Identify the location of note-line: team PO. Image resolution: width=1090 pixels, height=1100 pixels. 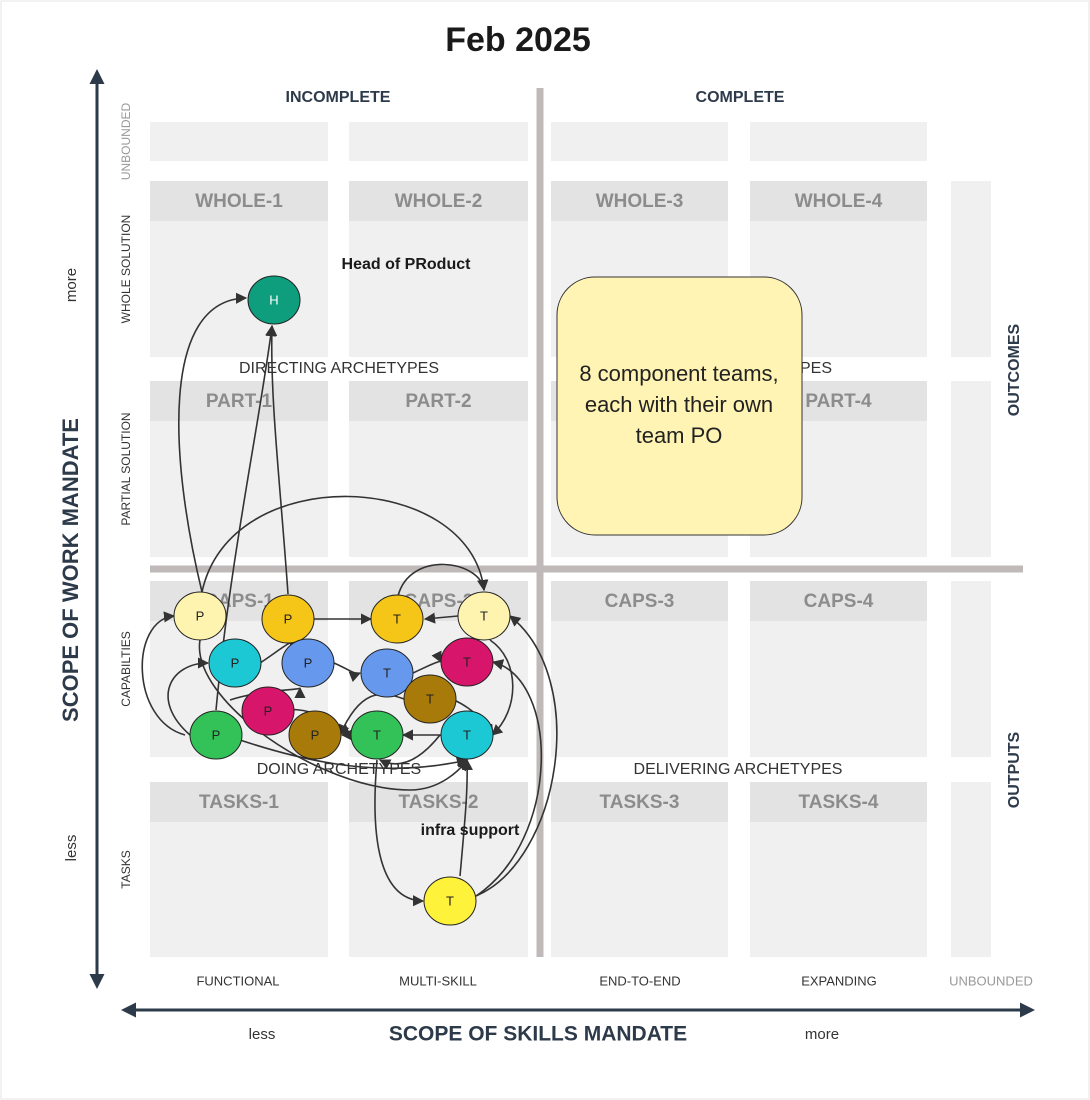
(679, 435).